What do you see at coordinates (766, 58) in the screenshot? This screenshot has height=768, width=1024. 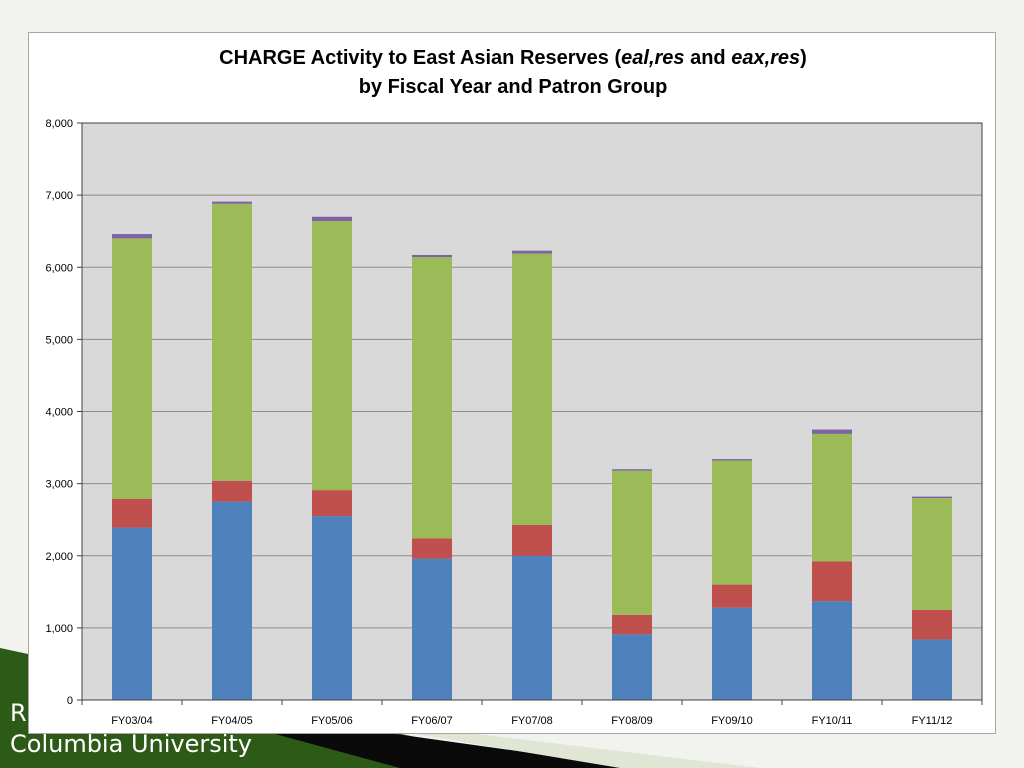 I see `chart-title-part: eax,res` at bounding box center [766, 58].